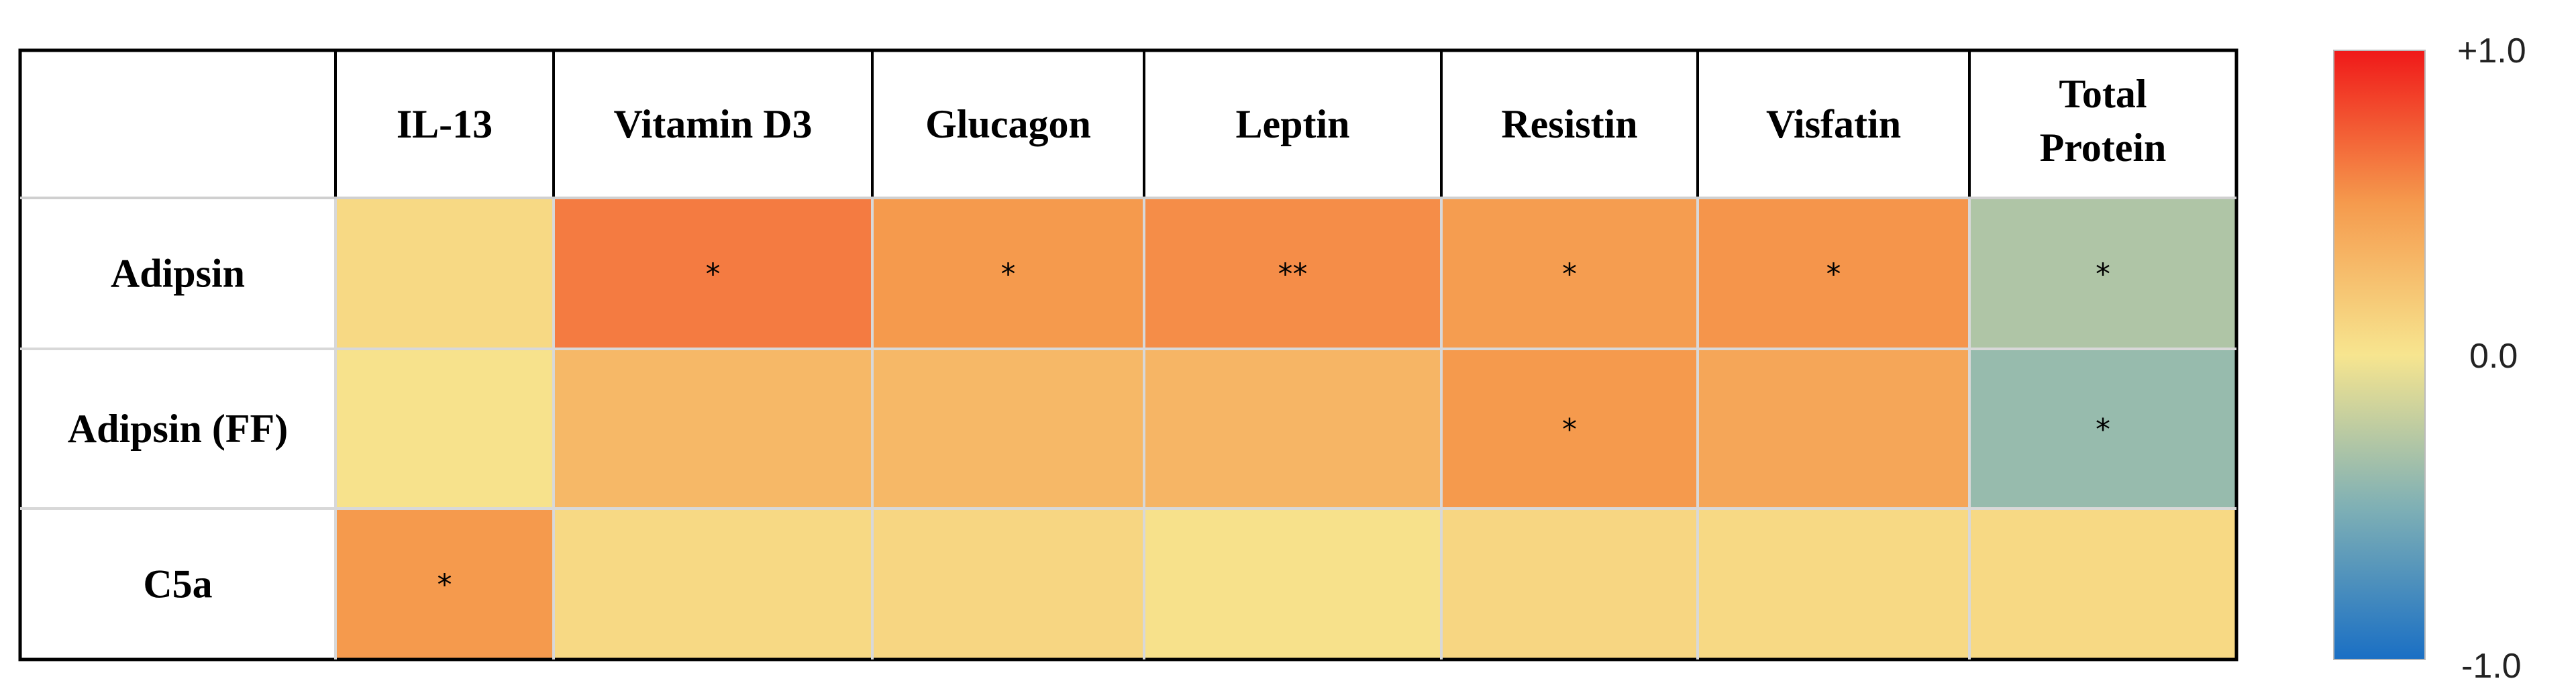  I want to click on column-label: Vitamin D3, so click(712, 124).